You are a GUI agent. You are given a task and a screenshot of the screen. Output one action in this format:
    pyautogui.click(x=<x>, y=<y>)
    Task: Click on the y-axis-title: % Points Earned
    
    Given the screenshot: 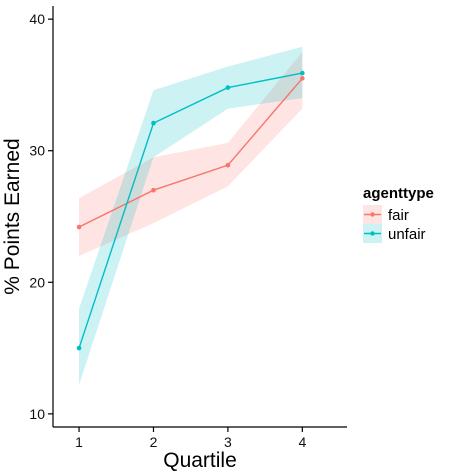 What is the action you would take?
    pyautogui.click(x=12, y=216)
    